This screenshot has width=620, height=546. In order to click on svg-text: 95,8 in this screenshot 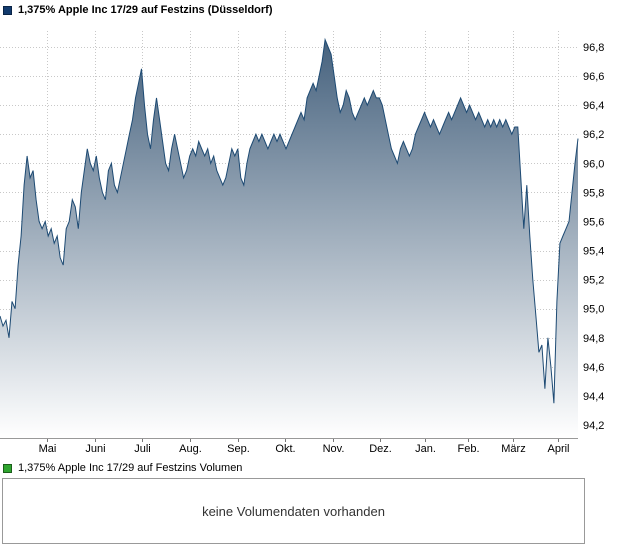, I will do `click(593, 193)`.